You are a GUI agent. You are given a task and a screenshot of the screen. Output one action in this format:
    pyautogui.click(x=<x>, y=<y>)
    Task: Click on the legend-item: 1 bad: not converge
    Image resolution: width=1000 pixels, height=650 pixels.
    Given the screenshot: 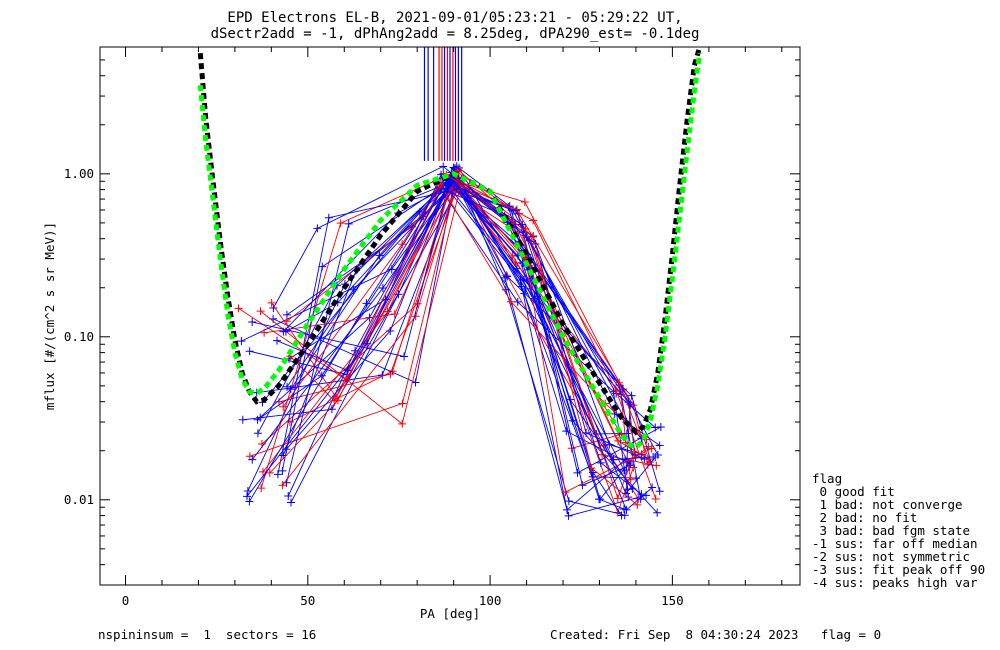 What is the action you would take?
    pyautogui.click(x=887, y=504)
    